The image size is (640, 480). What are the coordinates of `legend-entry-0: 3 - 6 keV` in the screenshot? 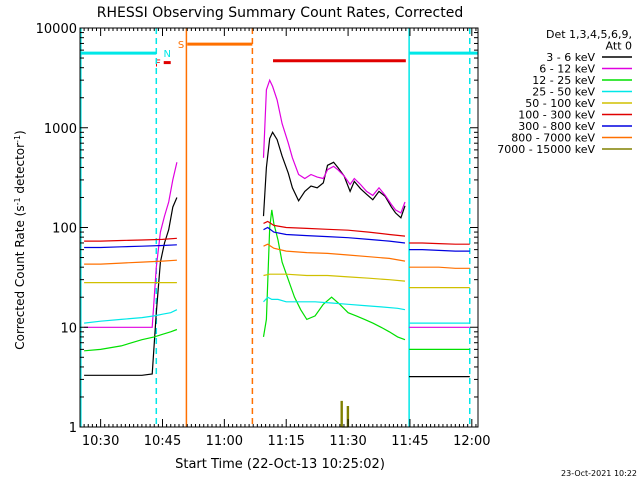 It's located at (570, 57).